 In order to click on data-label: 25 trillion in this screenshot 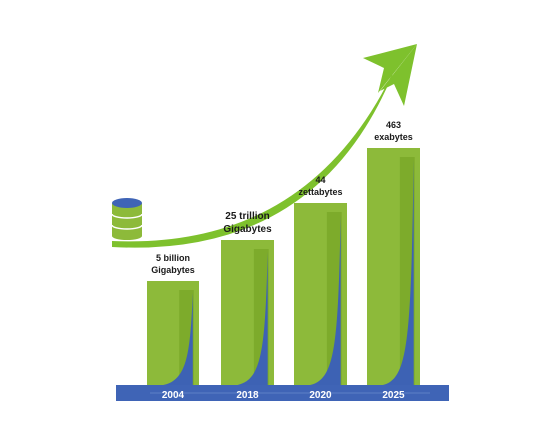, I will do `click(247, 216)`.